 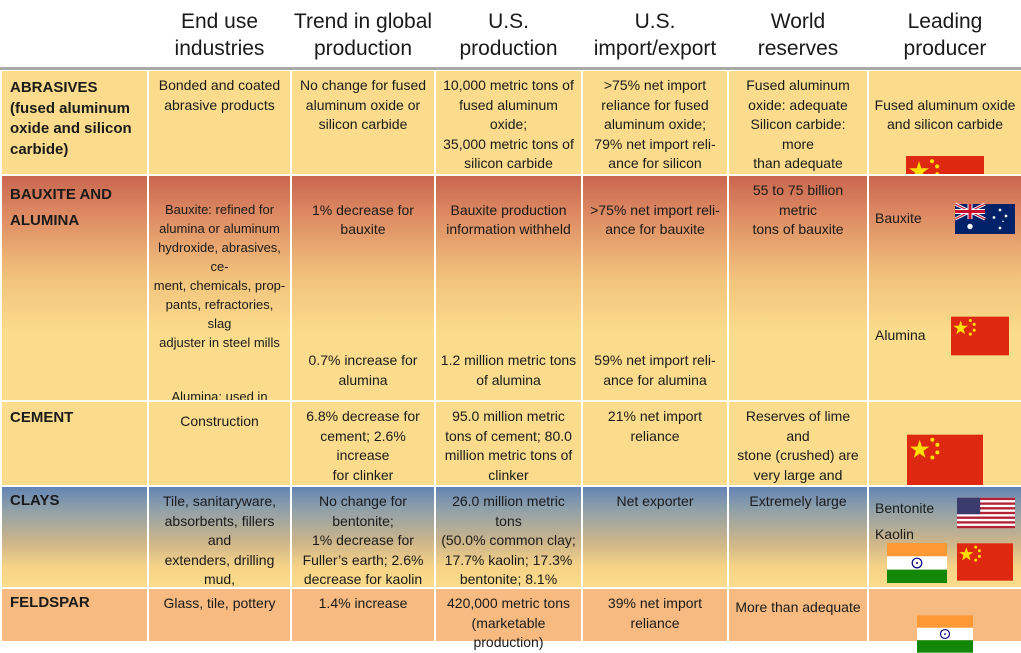 I want to click on feldspar-end-use: Glass, tile, pottery, so click(x=218, y=614).